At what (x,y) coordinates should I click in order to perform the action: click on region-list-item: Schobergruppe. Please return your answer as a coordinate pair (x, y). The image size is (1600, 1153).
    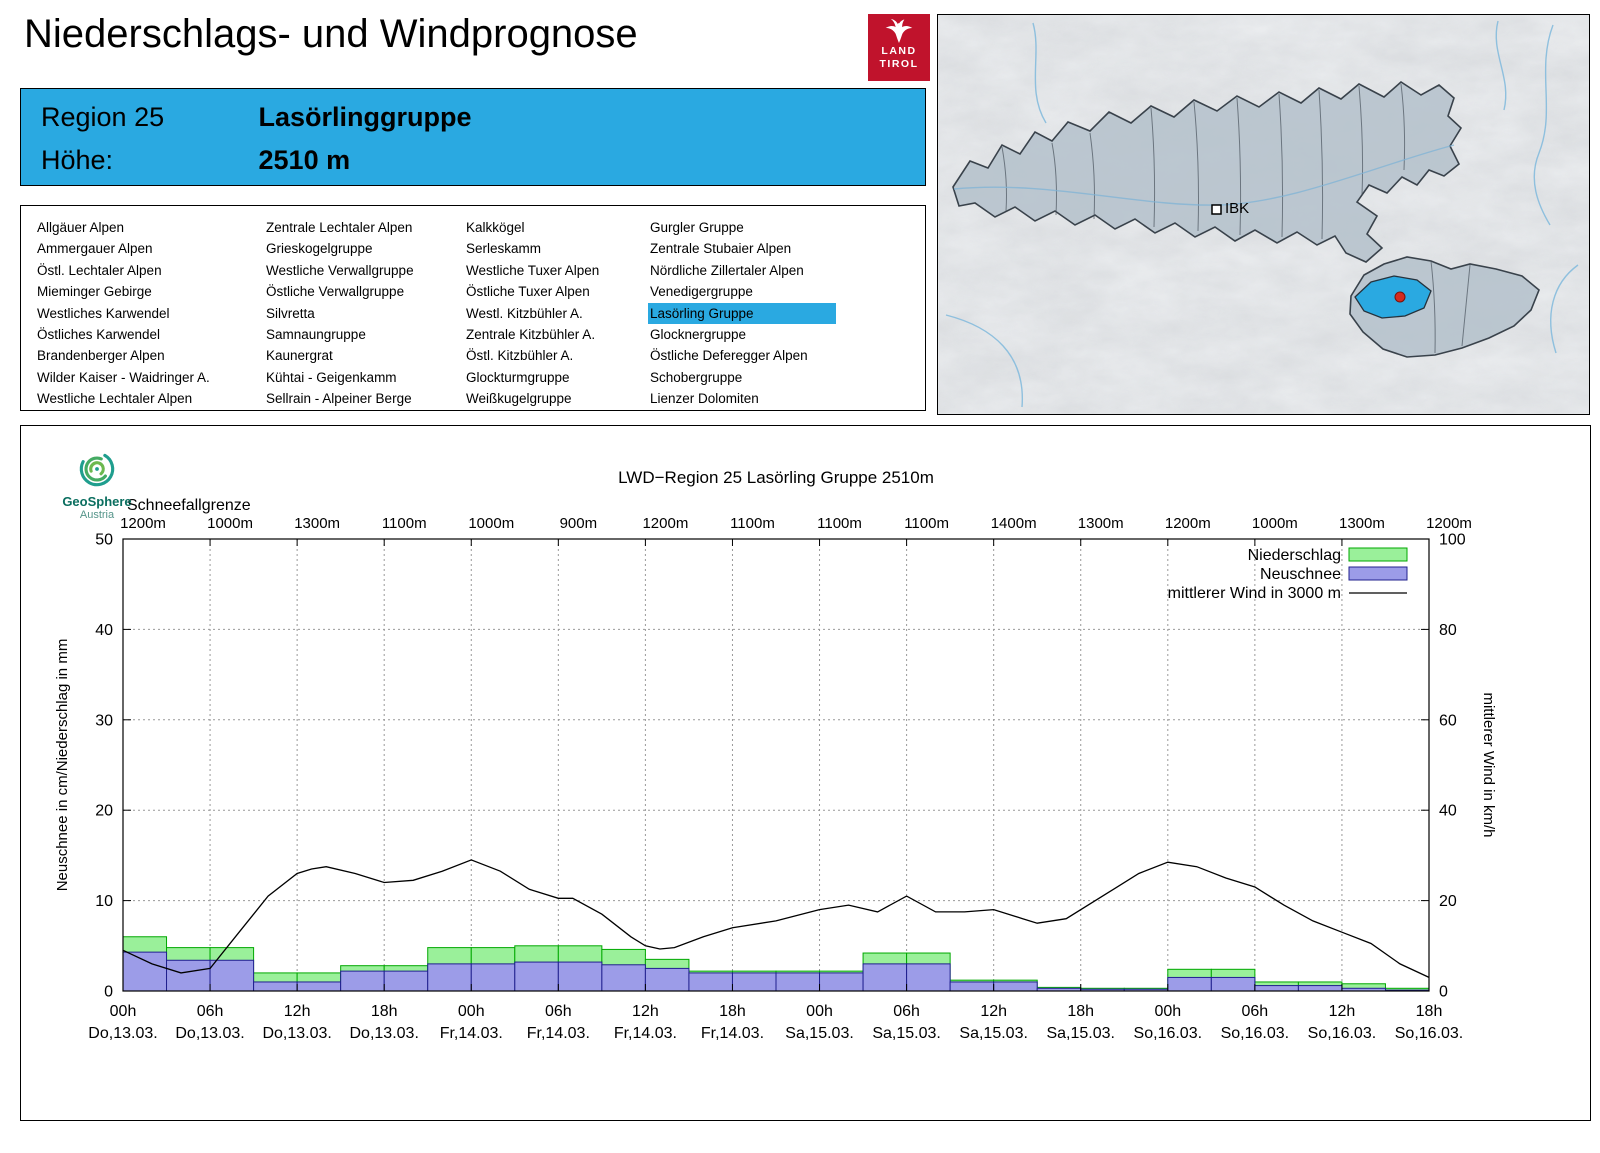
    Looking at the image, I should click on (696, 377).